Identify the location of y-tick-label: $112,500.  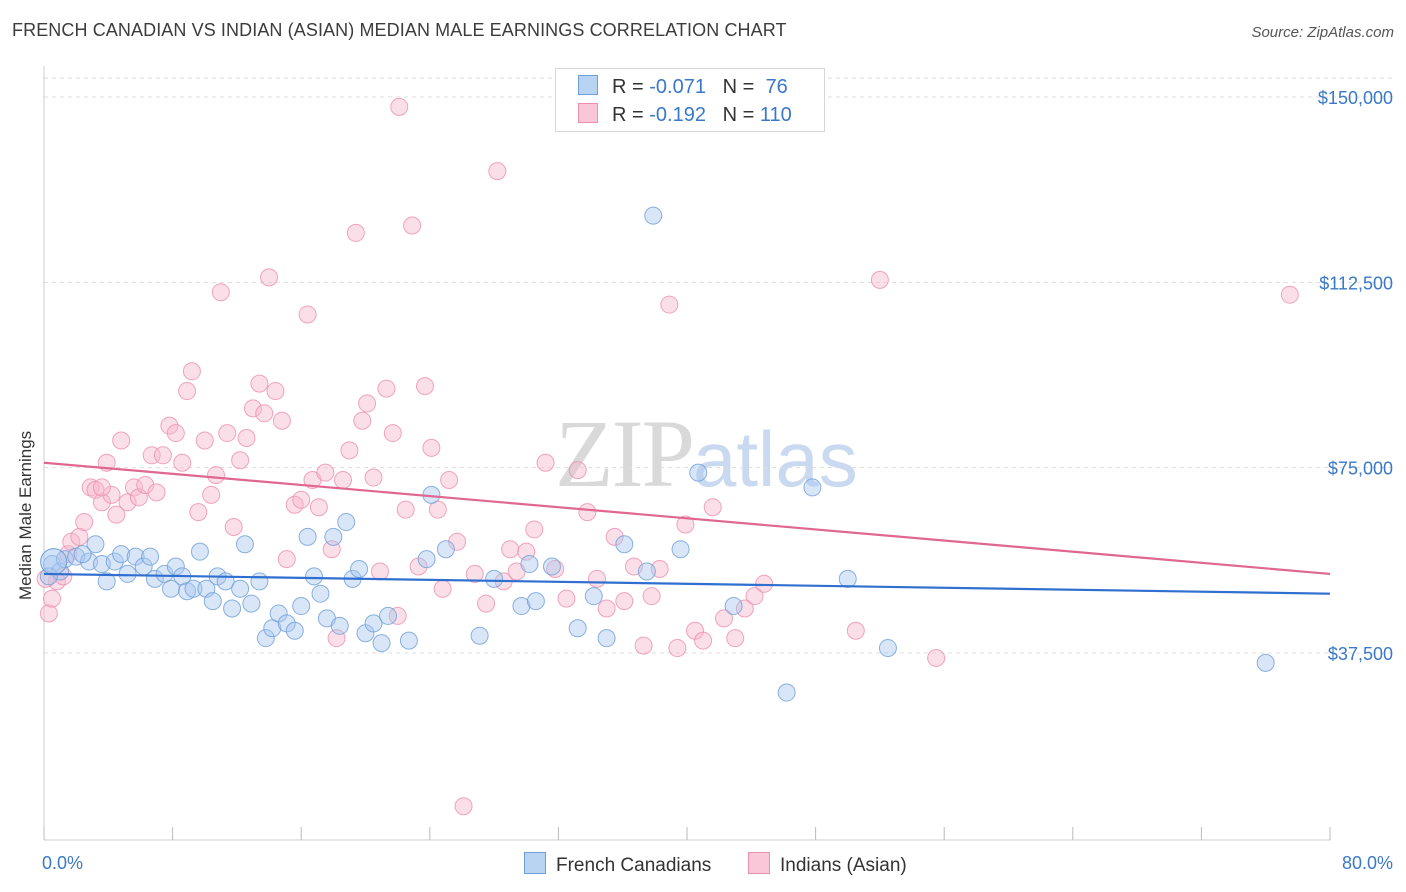
(1356, 283).